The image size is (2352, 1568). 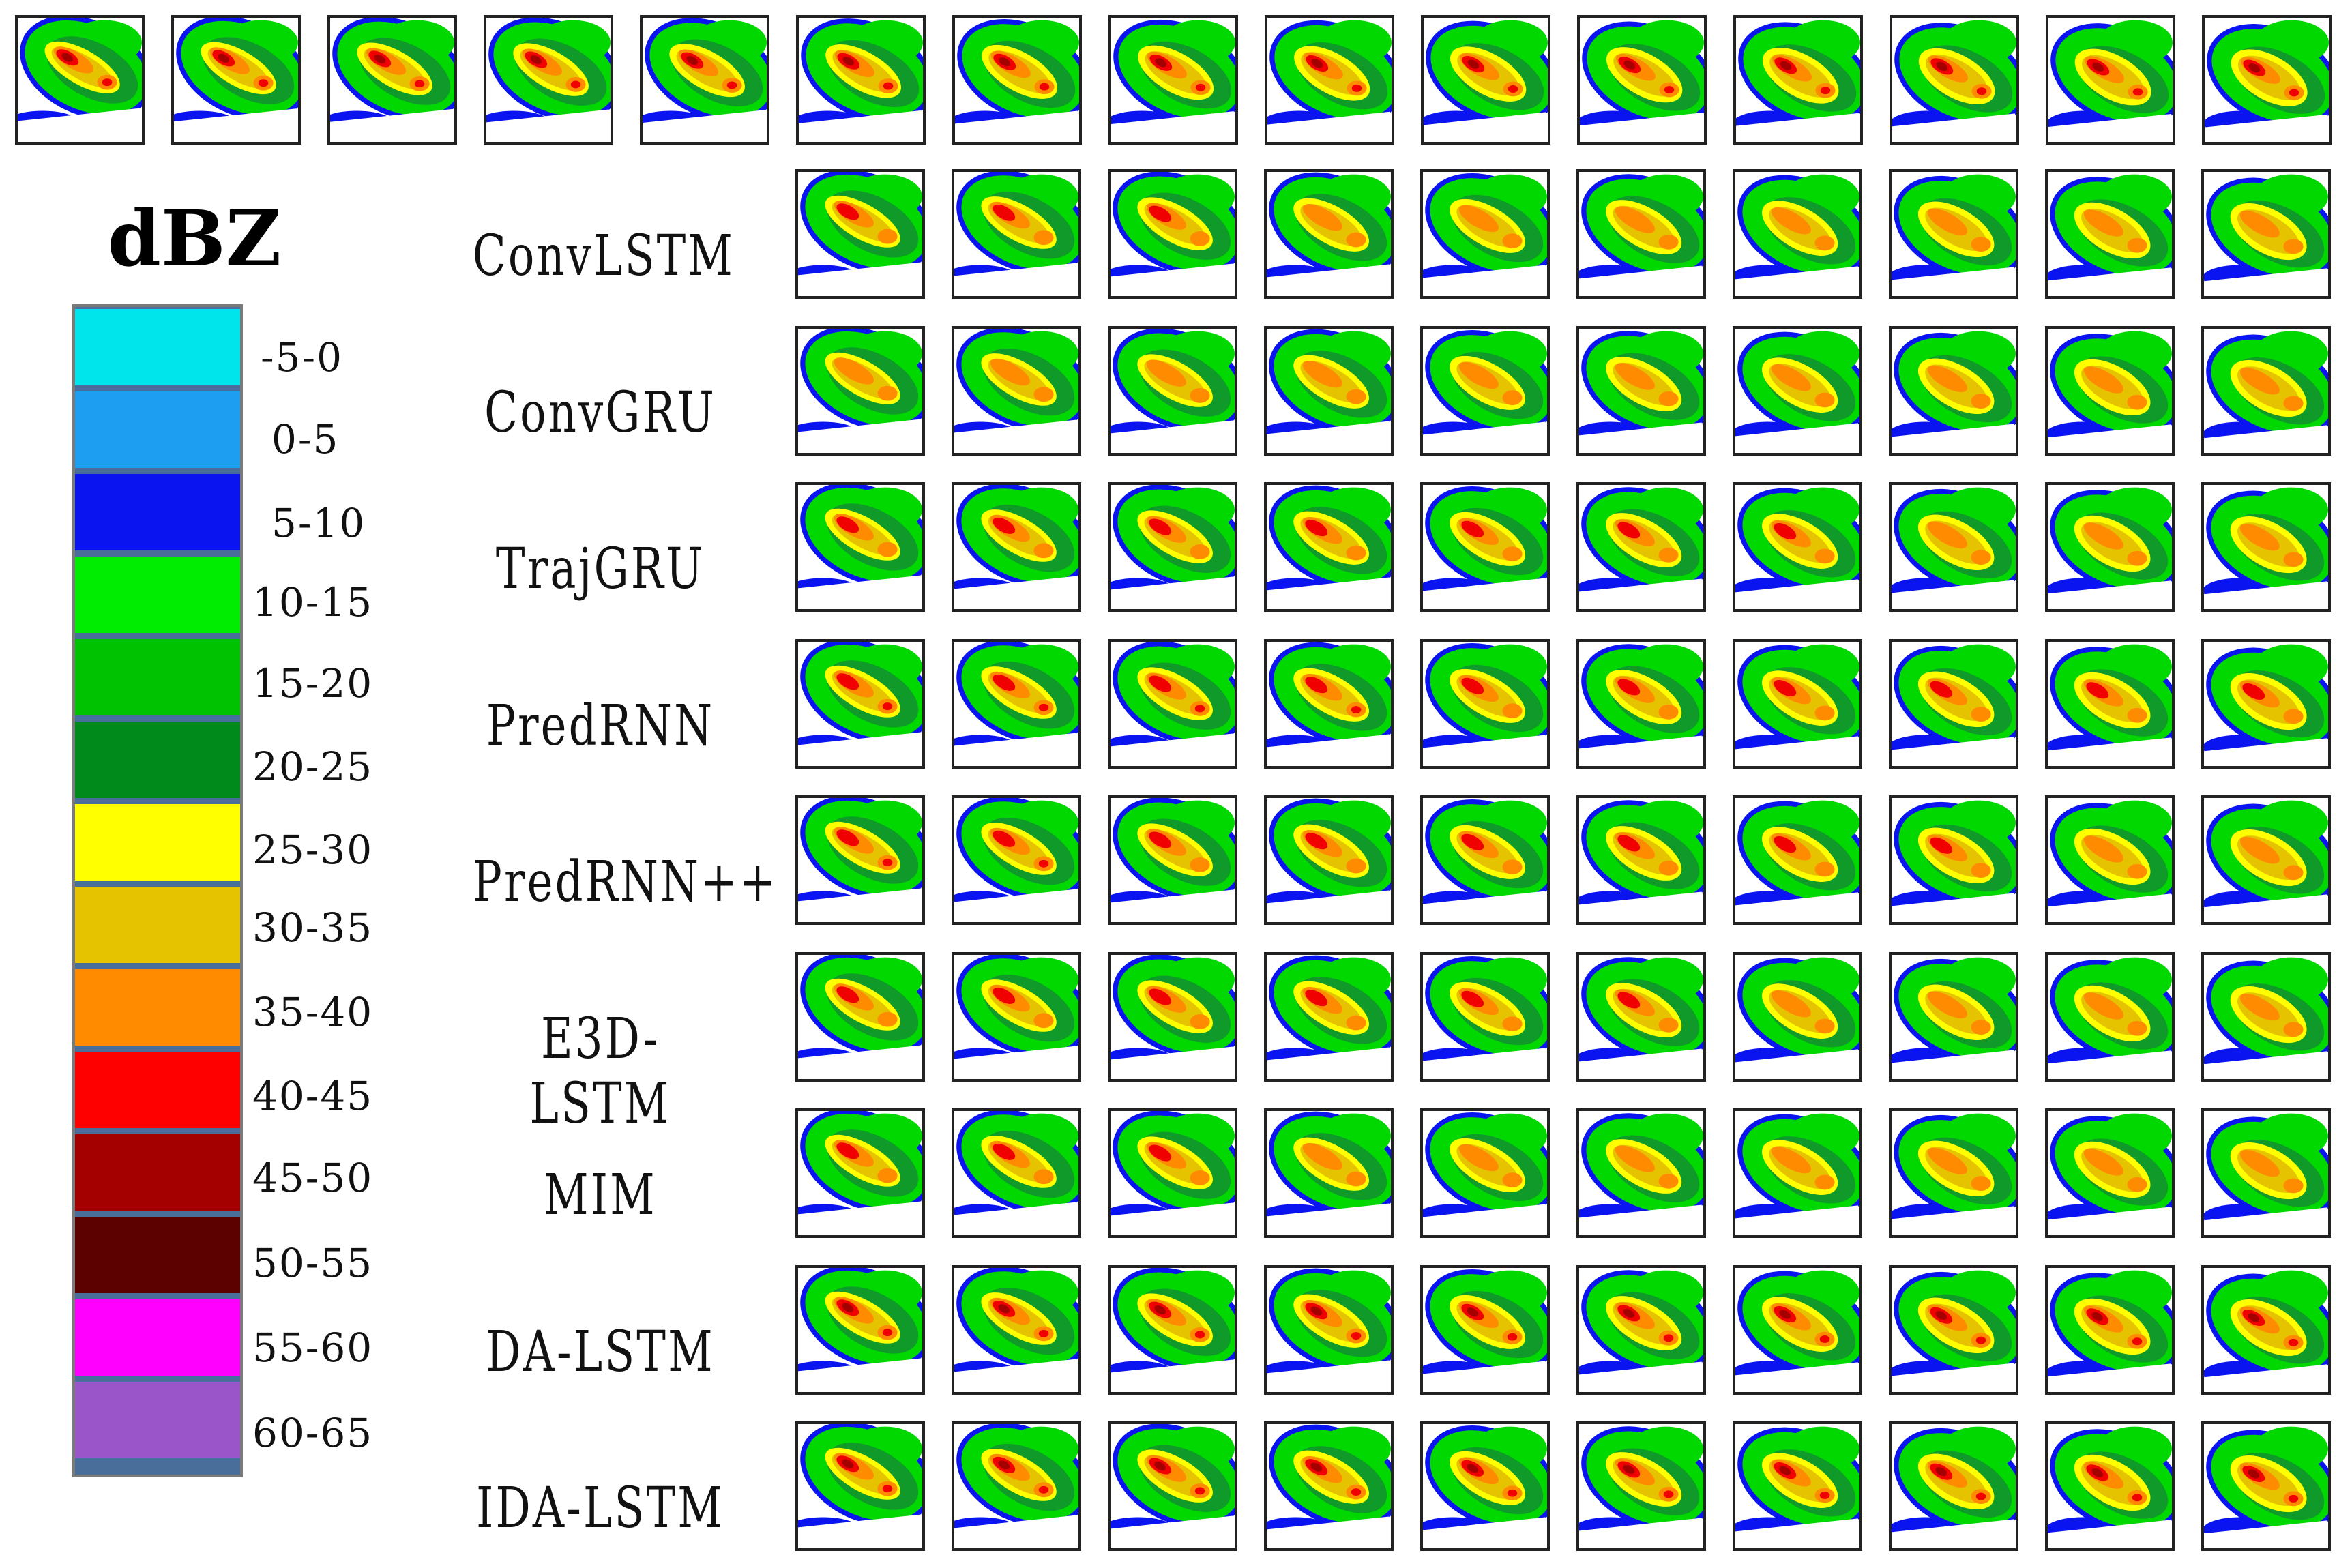 What do you see at coordinates (313, 1348) in the screenshot?
I see `legend-label: 55-60` at bounding box center [313, 1348].